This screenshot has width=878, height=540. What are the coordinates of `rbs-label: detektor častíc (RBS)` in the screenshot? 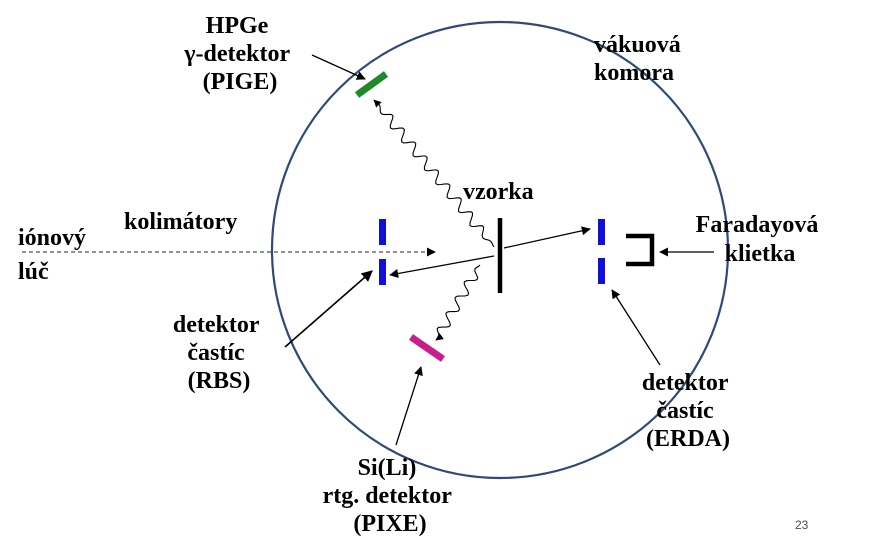 It's located at (219, 353).